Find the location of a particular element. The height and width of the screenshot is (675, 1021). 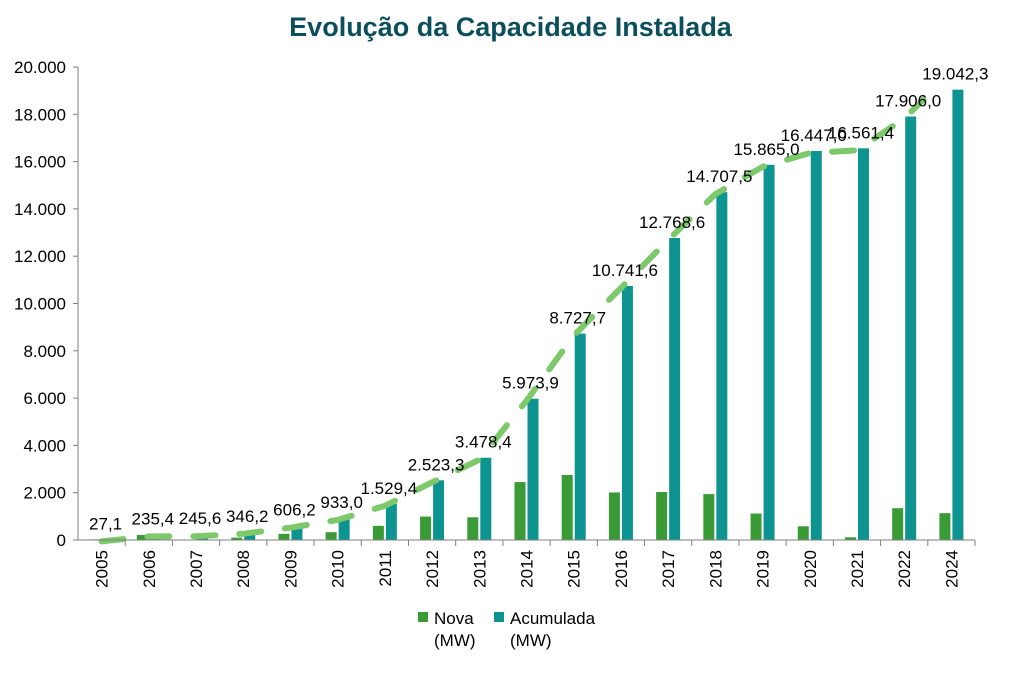

data-label: 346,2 is located at coordinates (247, 516).